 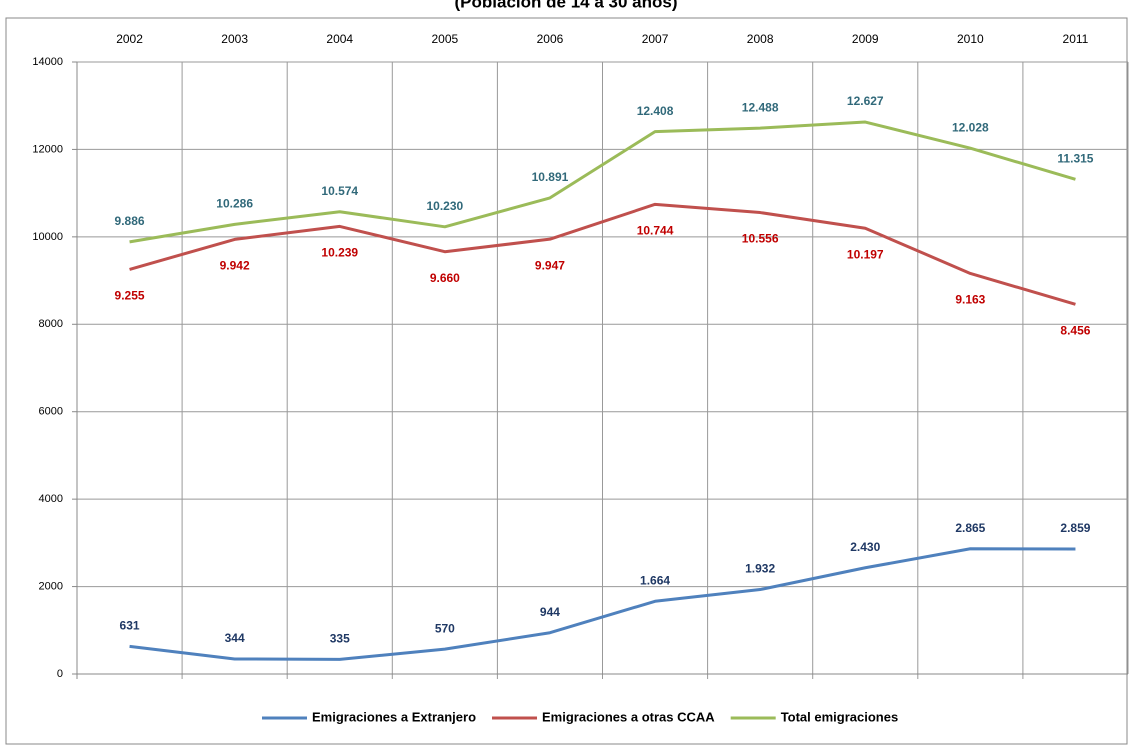 I want to click on y-tick-label: 12000, so click(x=47, y=149).